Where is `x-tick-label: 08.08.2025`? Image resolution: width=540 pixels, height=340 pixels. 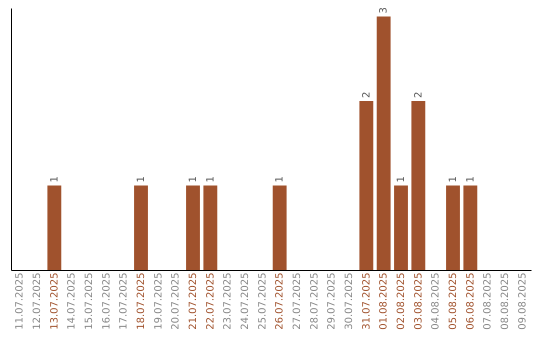 x-tick-label: 08.08.2025 is located at coordinates (505, 301).